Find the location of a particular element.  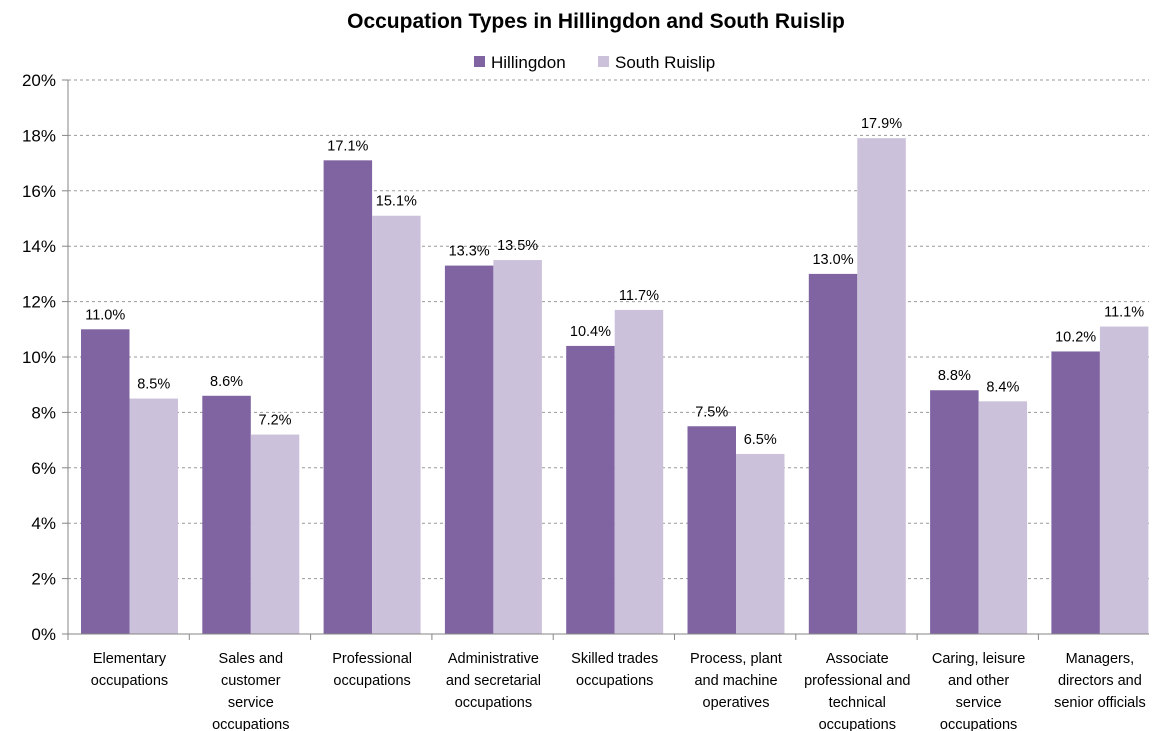

data-label: 10.4% is located at coordinates (590, 332).